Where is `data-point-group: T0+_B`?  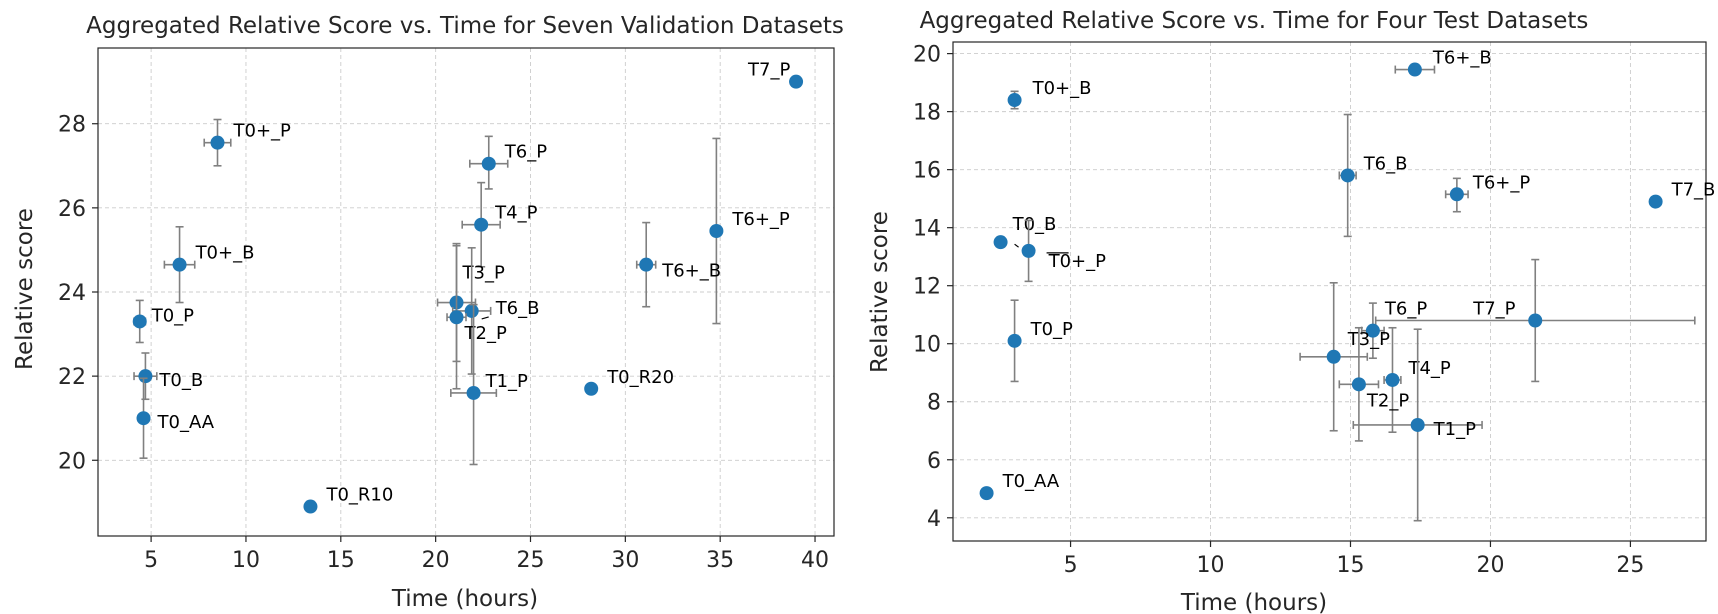 data-point-group: T0+_B is located at coordinates (209, 264).